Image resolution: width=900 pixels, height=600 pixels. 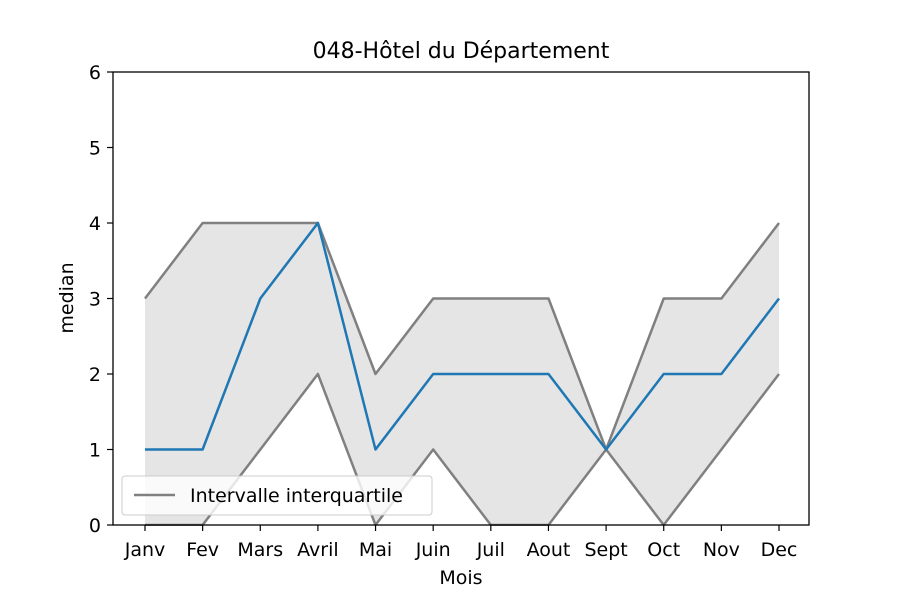 What do you see at coordinates (95, 526) in the screenshot?
I see `y-tick-label: 0` at bounding box center [95, 526].